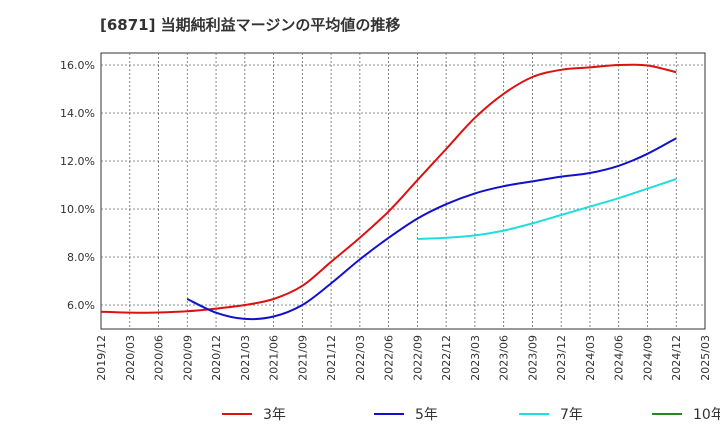 This screenshot has height=440, width=720. What do you see at coordinates (81, 257) in the screenshot?
I see `y-tick-label: 8.0%` at bounding box center [81, 257].